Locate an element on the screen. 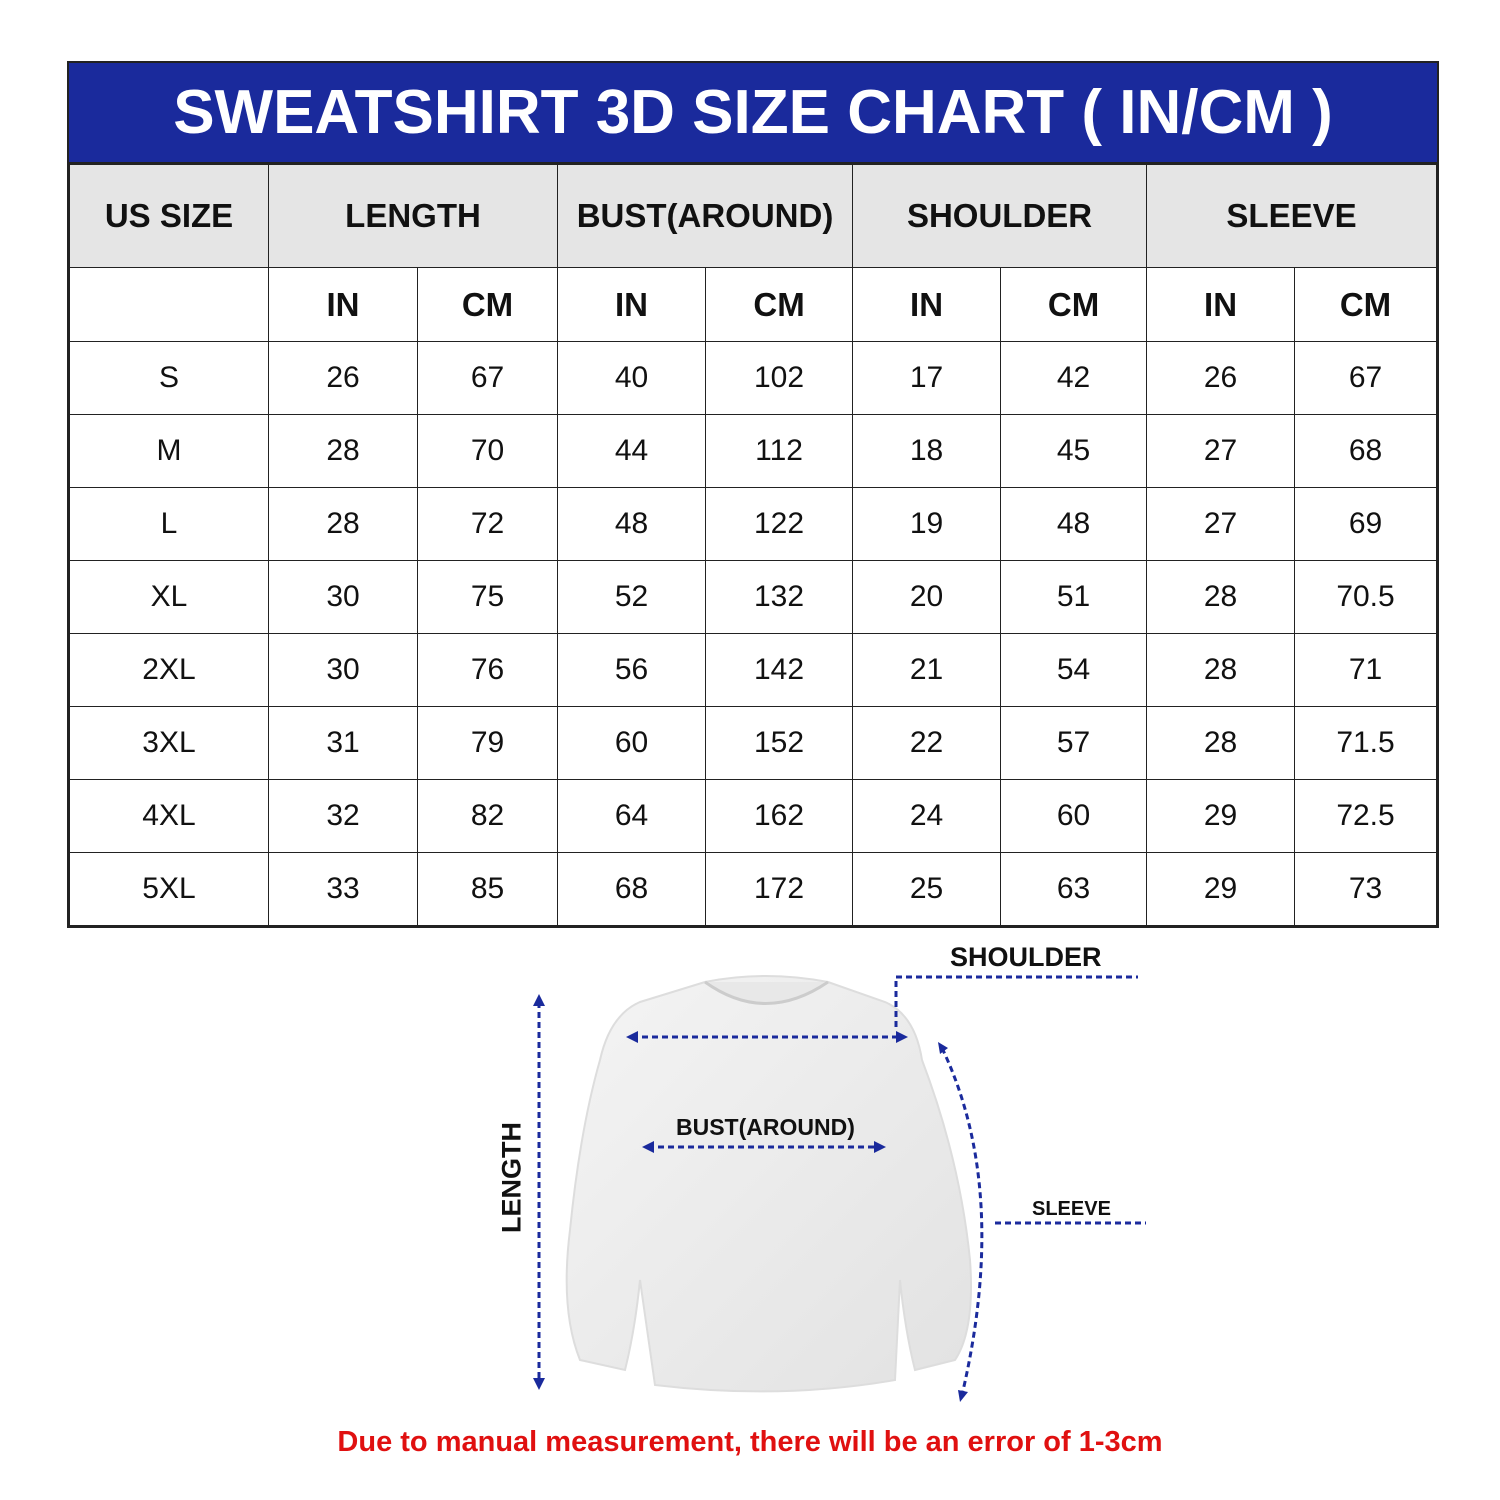  table-row: XL 30 75 52 132 20 51 28 70.5 is located at coordinates (753, 597).